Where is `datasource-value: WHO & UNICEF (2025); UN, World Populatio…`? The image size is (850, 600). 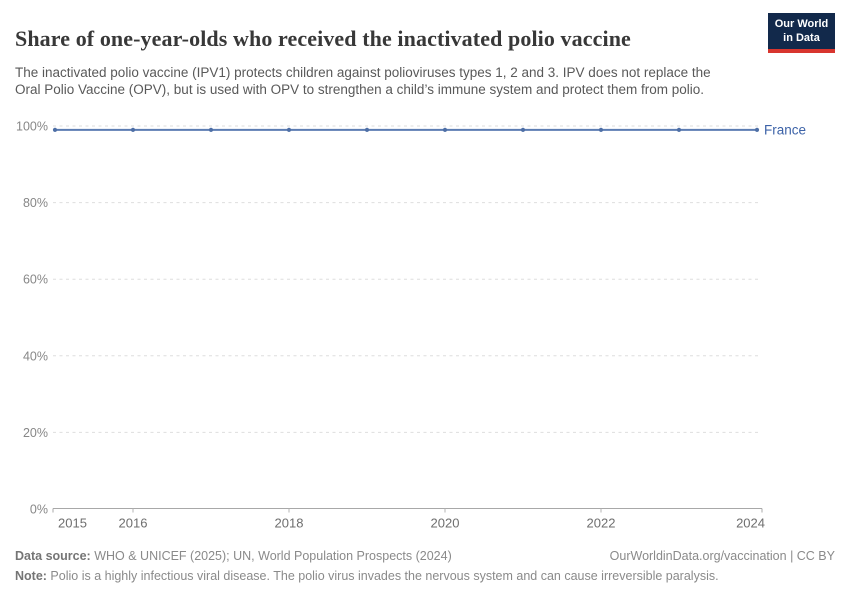 datasource-value: WHO & UNICEF (2025); UN, World Populatio… is located at coordinates (271, 556).